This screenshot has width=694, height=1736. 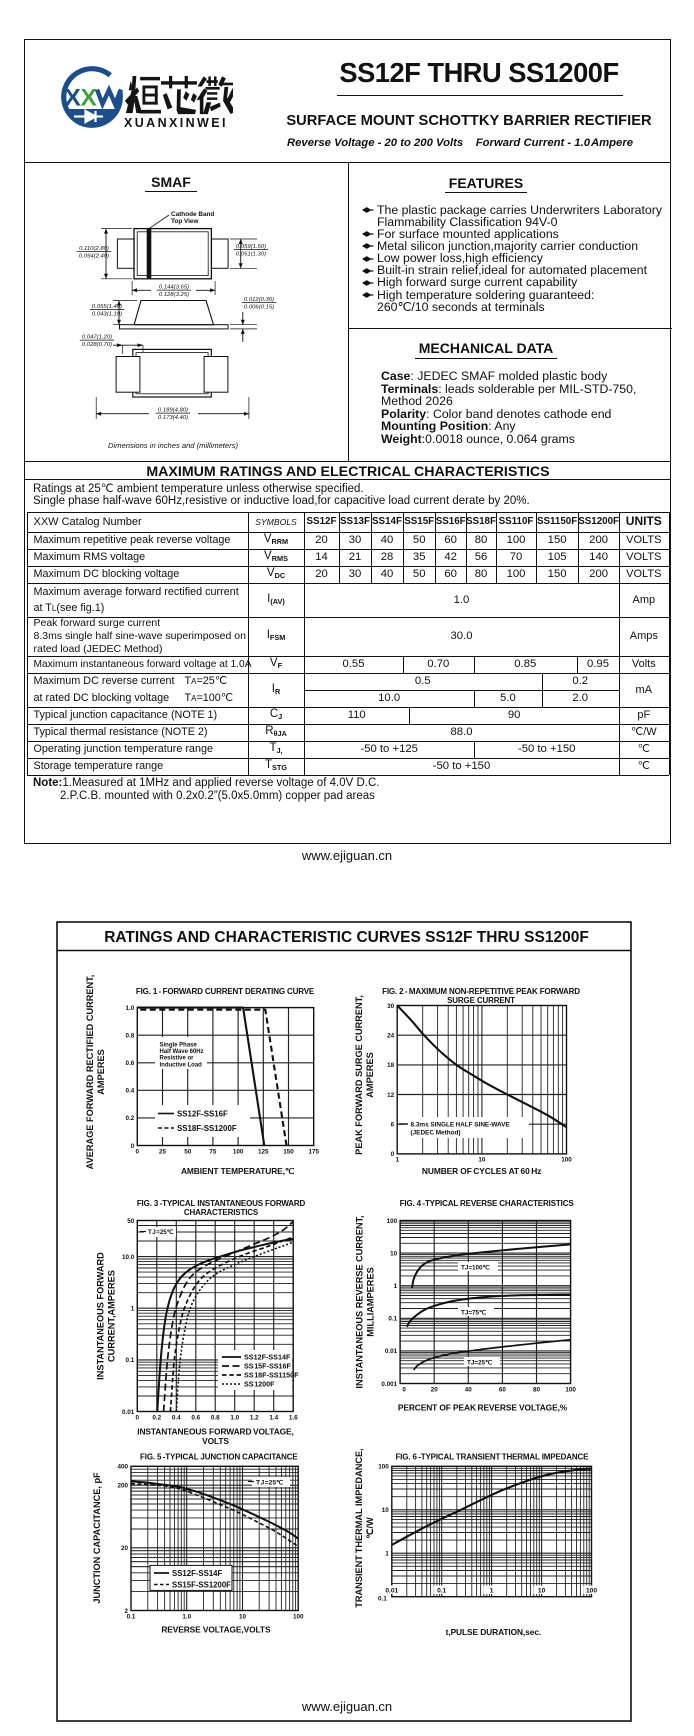 I want to click on svg-text: 0.6, so click(x=130, y=1063).